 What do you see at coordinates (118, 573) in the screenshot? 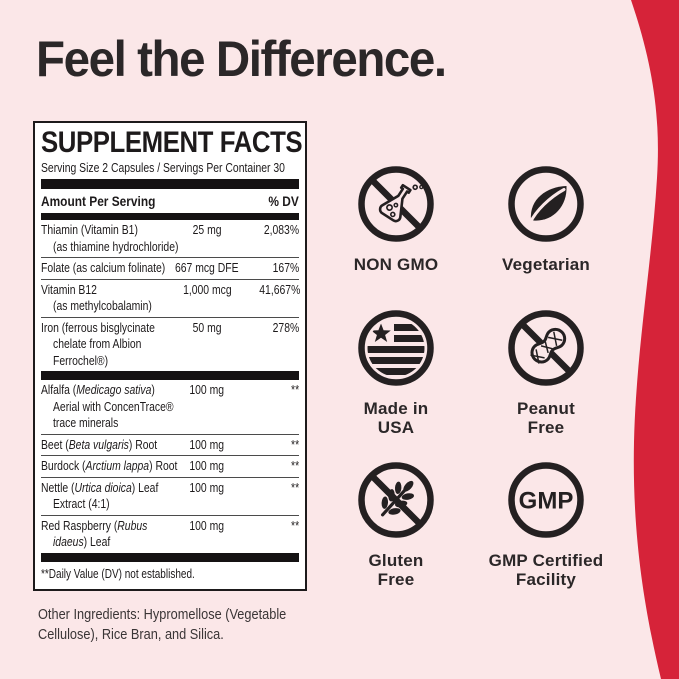
I see `daily-value-footnote: **Daily Value (DV) not established.` at bounding box center [118, 573].